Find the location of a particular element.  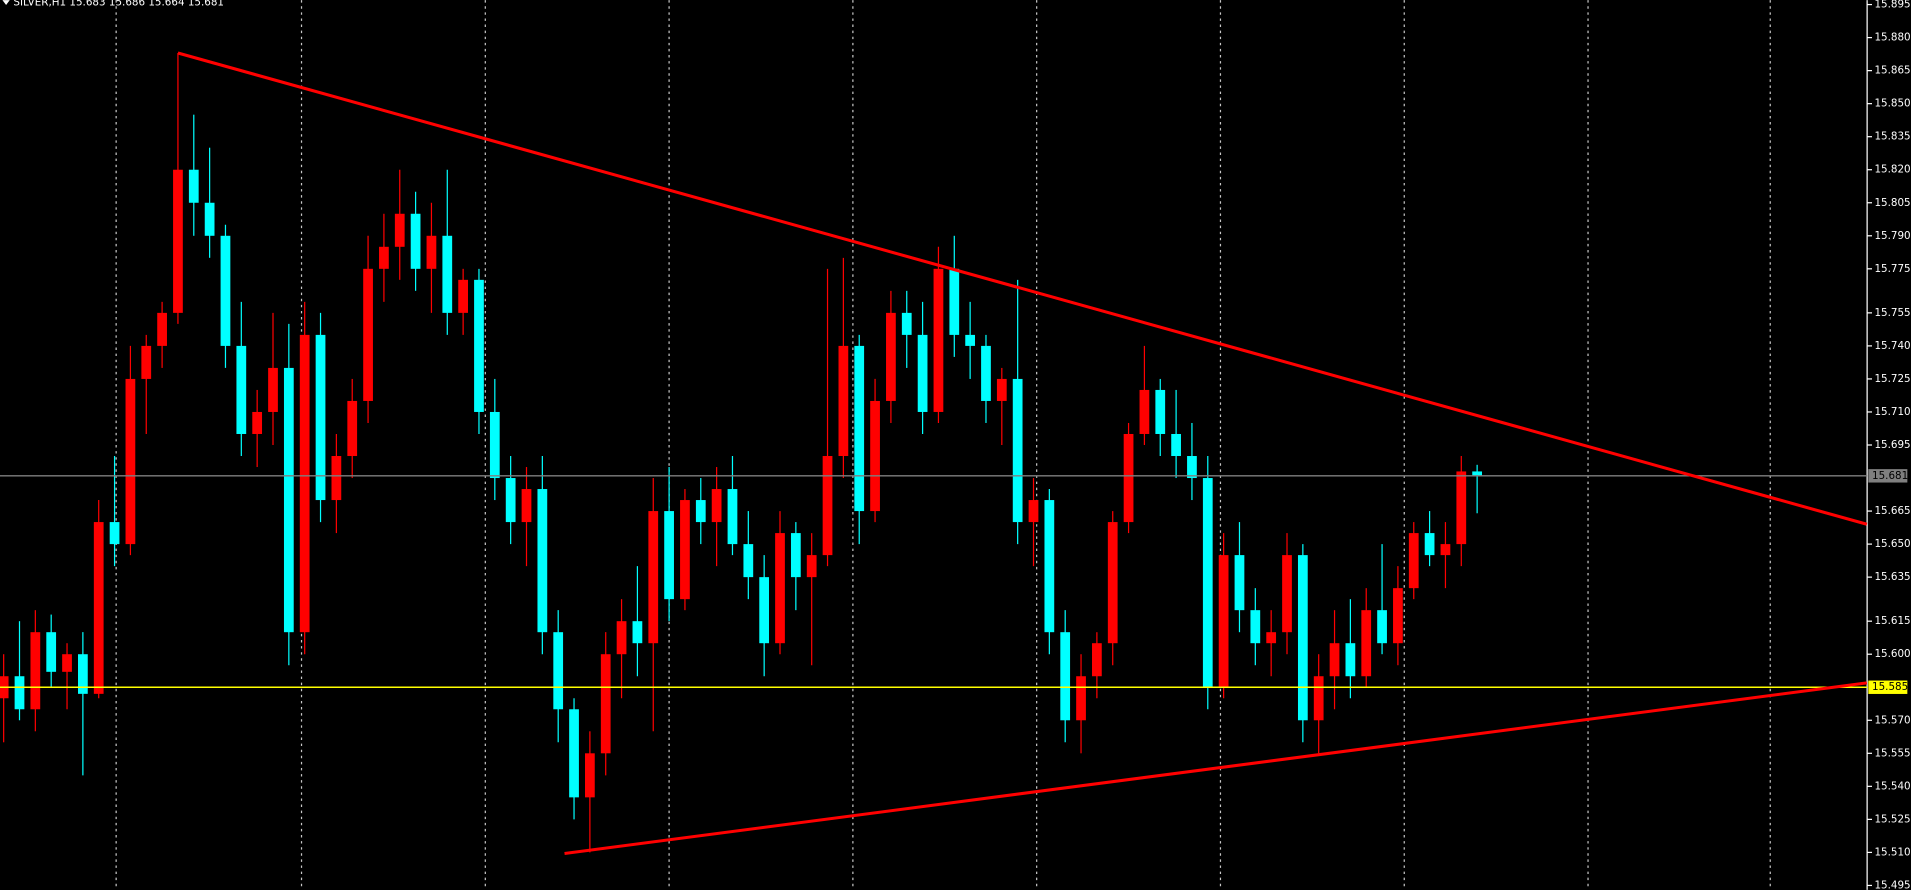

y-tick-label: 15.880 is located at coordinates (1892, 38).